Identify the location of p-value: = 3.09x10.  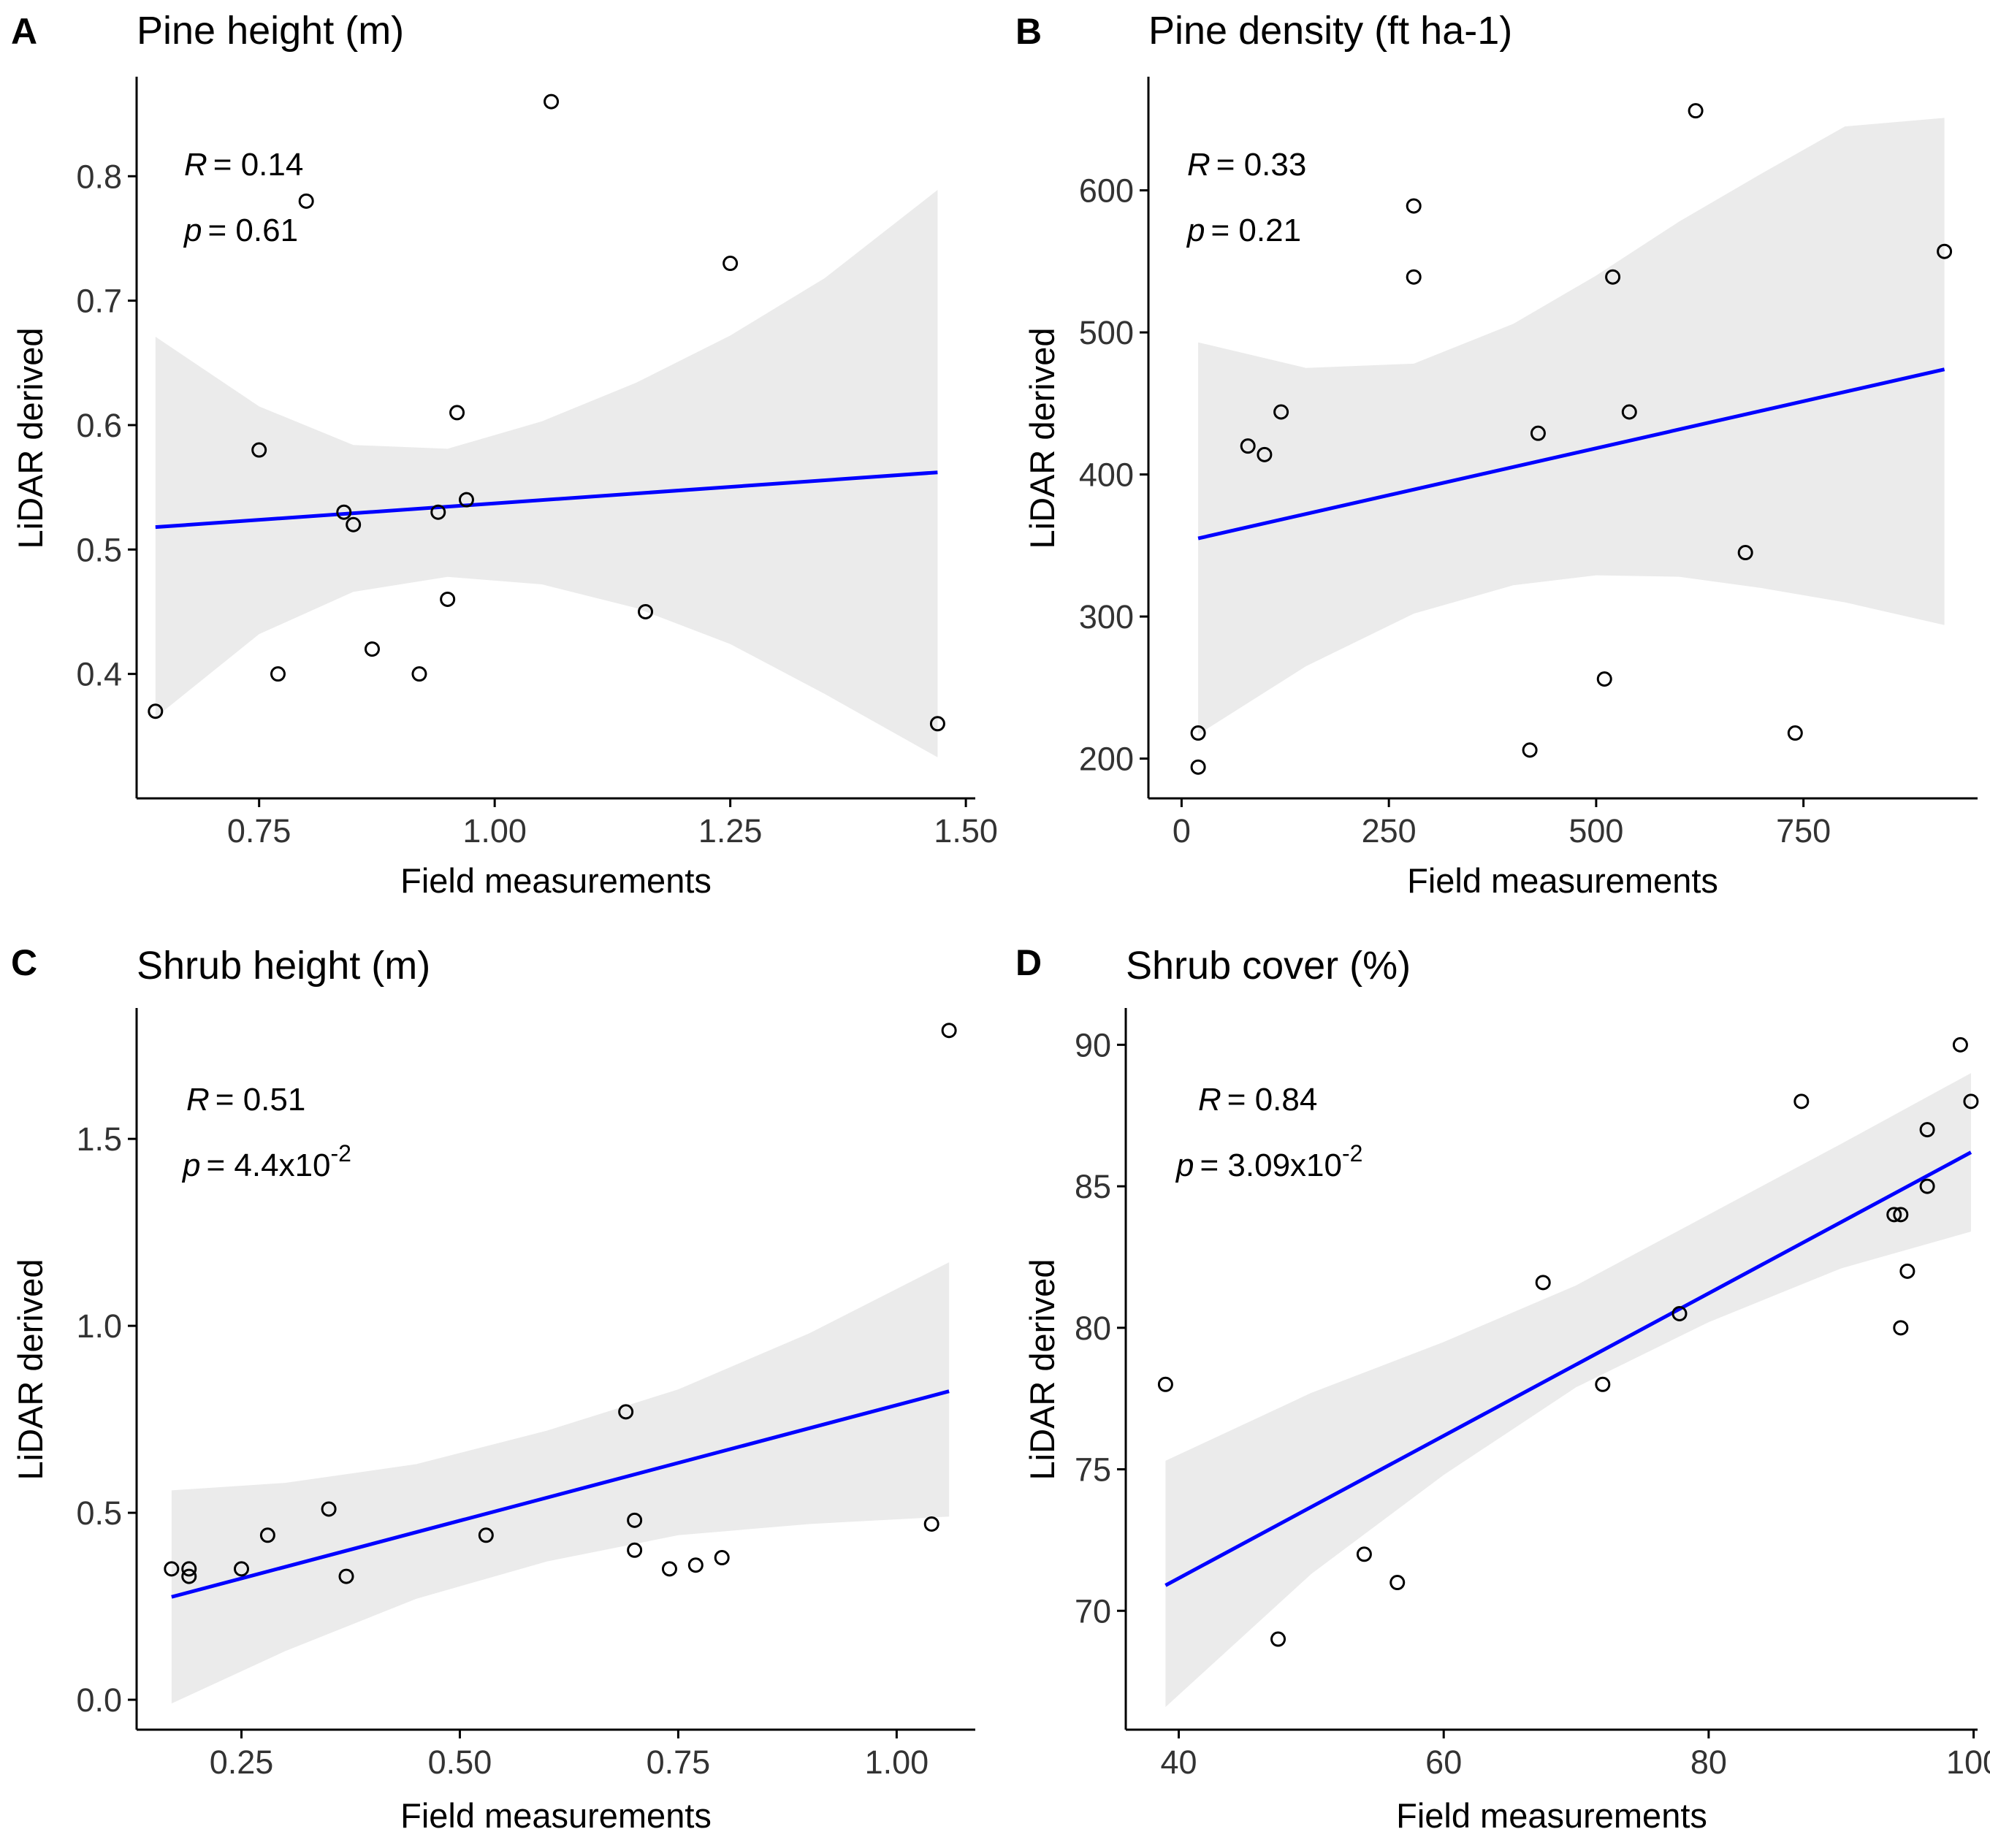
(1271, 1165).